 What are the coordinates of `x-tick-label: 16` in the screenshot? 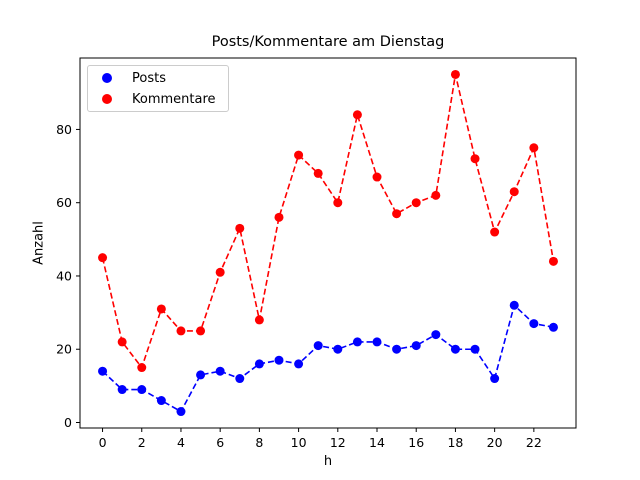 It's located at (416, 442).